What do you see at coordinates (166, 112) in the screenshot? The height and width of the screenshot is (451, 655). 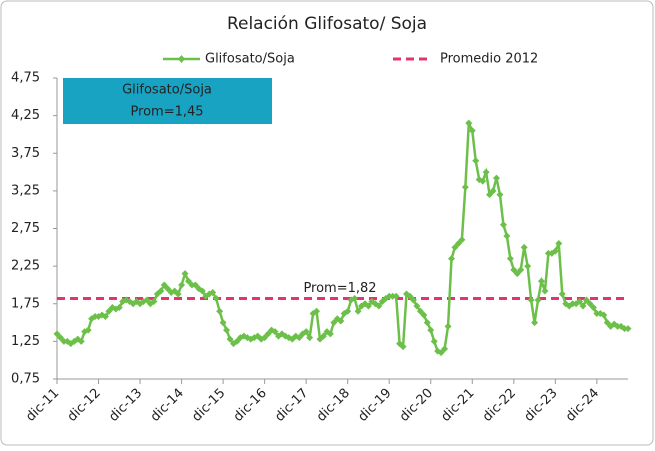 I see `annotation-text: Prom=1,45` at bounding box center [166, 112].